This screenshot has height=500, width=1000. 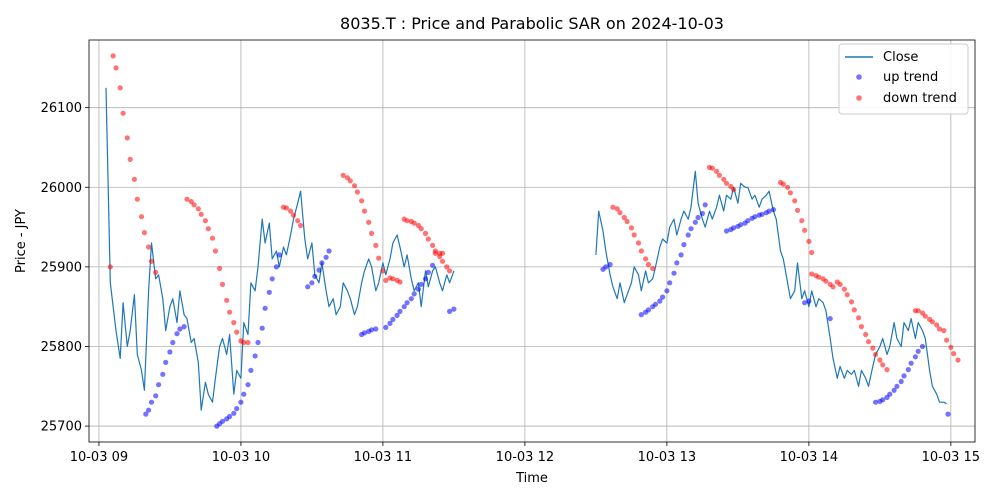 I want to click on x-tick-label: 10-03 15, so click(x=951, y=457).